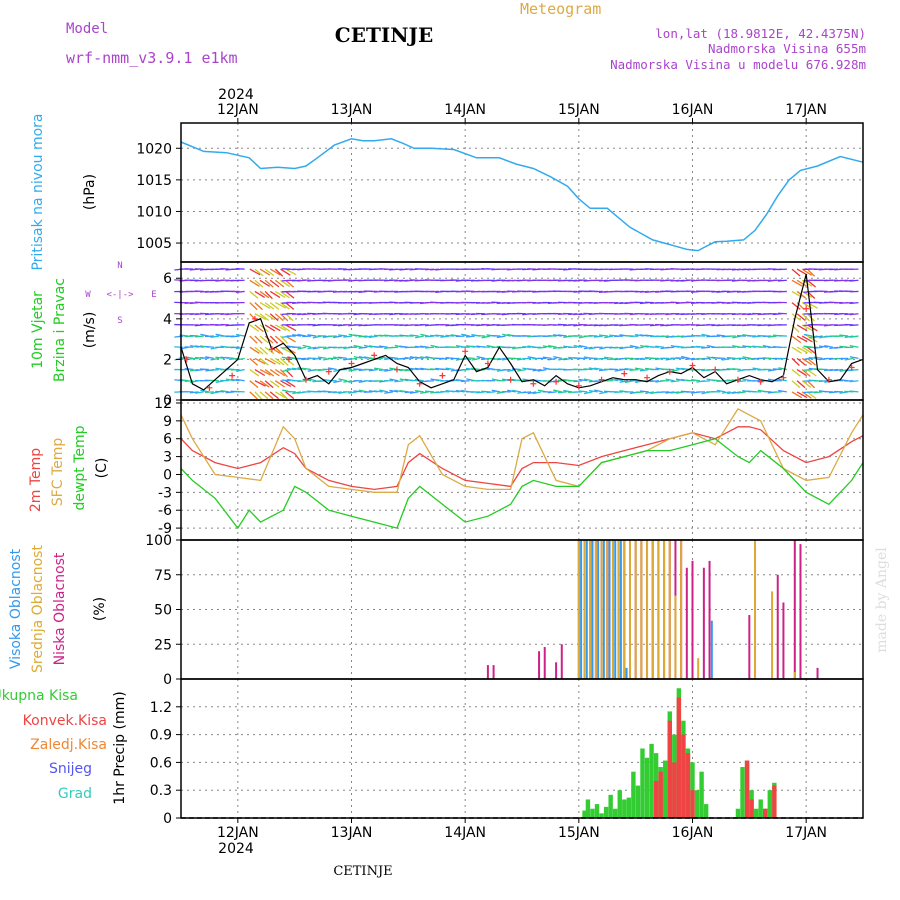  Describe the element at coordinates (165, 529) in the screenshot. I see `temp-ytick-label: -9` at that location.